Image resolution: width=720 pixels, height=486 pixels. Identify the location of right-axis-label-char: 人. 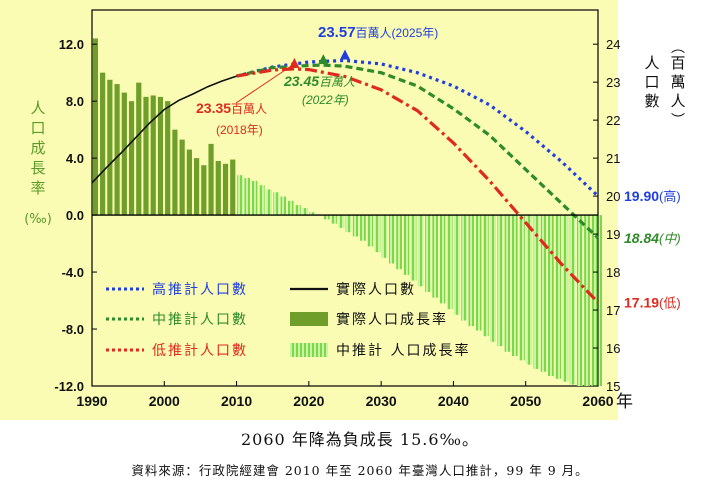
(651, 63).